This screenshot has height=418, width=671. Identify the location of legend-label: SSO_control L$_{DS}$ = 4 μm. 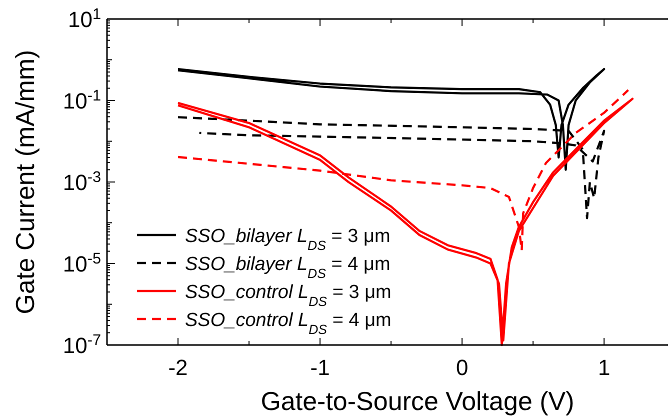
(288, 323).